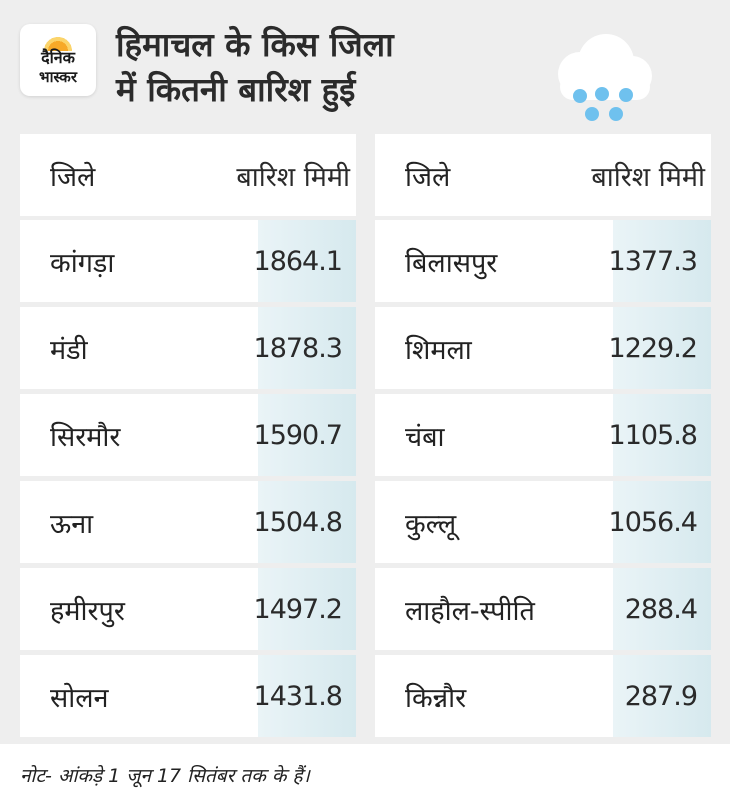 Image resolution: width=730 pixels, height=811 pixels. What do you see at coordinates (662, 609) in the screenshot?
I see `rainfall-value: 288.4` at bounding box center [662, 609].